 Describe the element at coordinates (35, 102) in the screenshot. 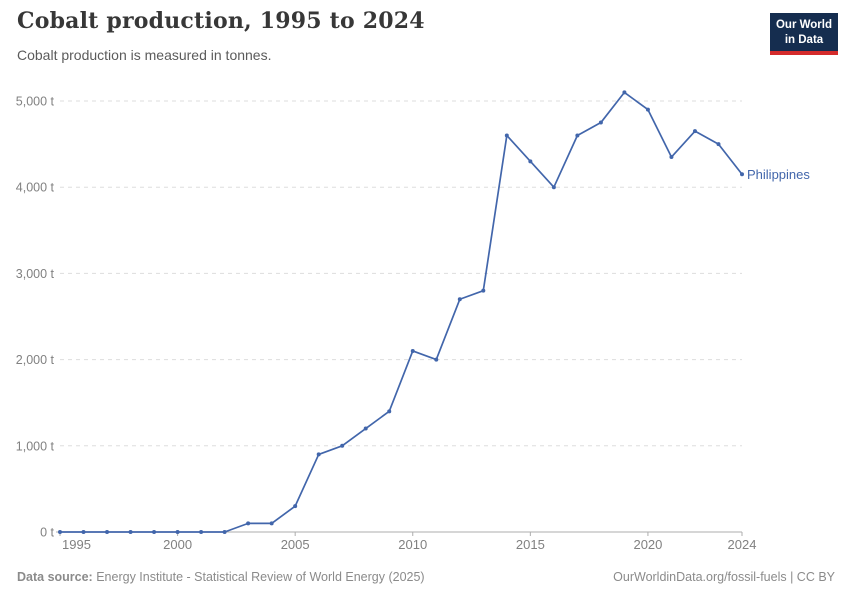

I see `y-tick-label: 5,000 t` at that location.